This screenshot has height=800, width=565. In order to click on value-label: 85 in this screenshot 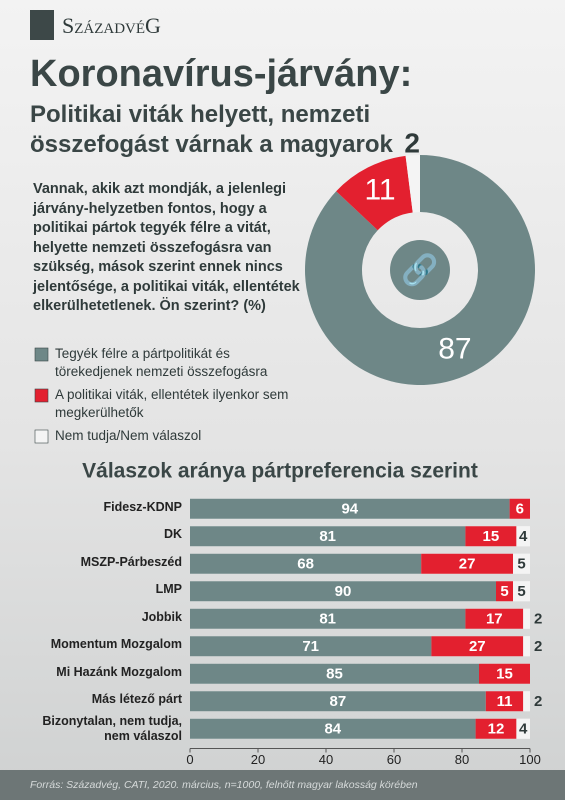, I will do `click(334, 674)`.